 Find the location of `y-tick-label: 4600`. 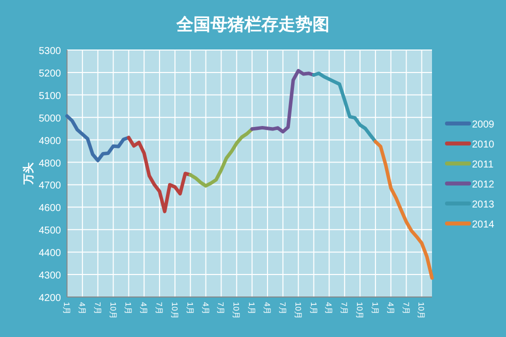

y-tick-label: 4600 is located at coordinates (50, 208).